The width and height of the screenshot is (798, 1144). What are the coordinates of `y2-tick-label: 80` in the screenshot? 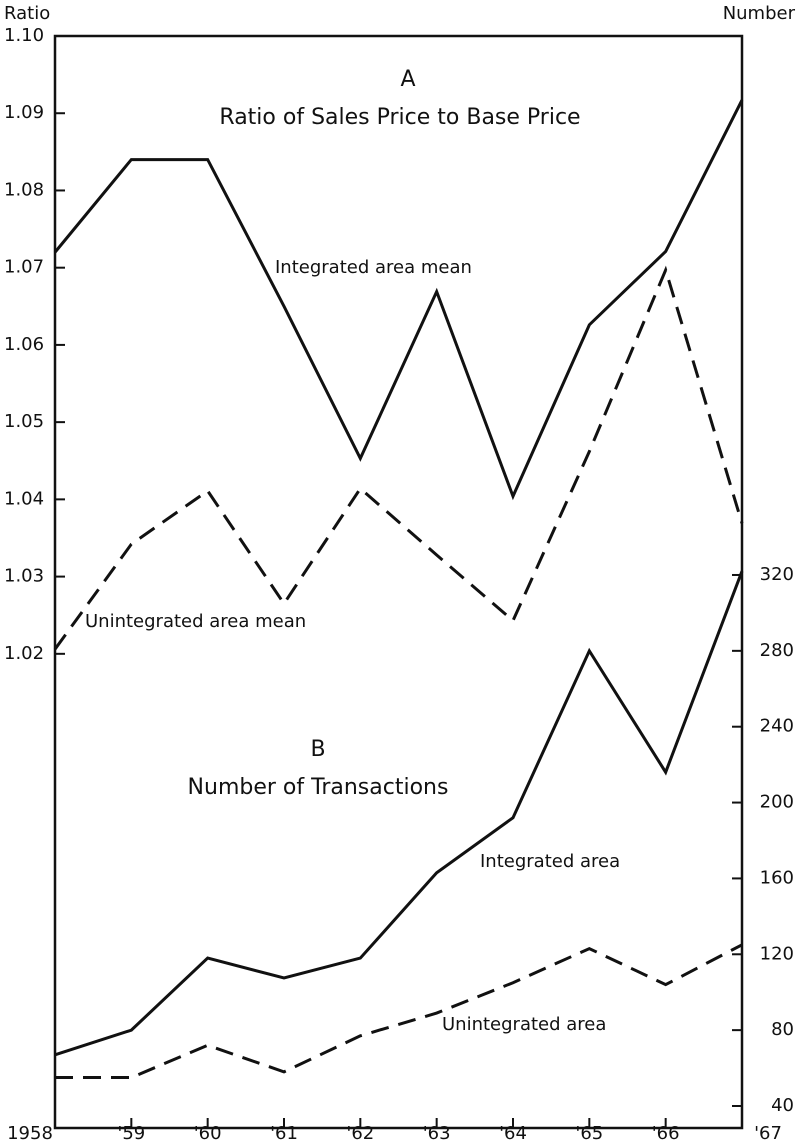 It's located at (782, 1029).